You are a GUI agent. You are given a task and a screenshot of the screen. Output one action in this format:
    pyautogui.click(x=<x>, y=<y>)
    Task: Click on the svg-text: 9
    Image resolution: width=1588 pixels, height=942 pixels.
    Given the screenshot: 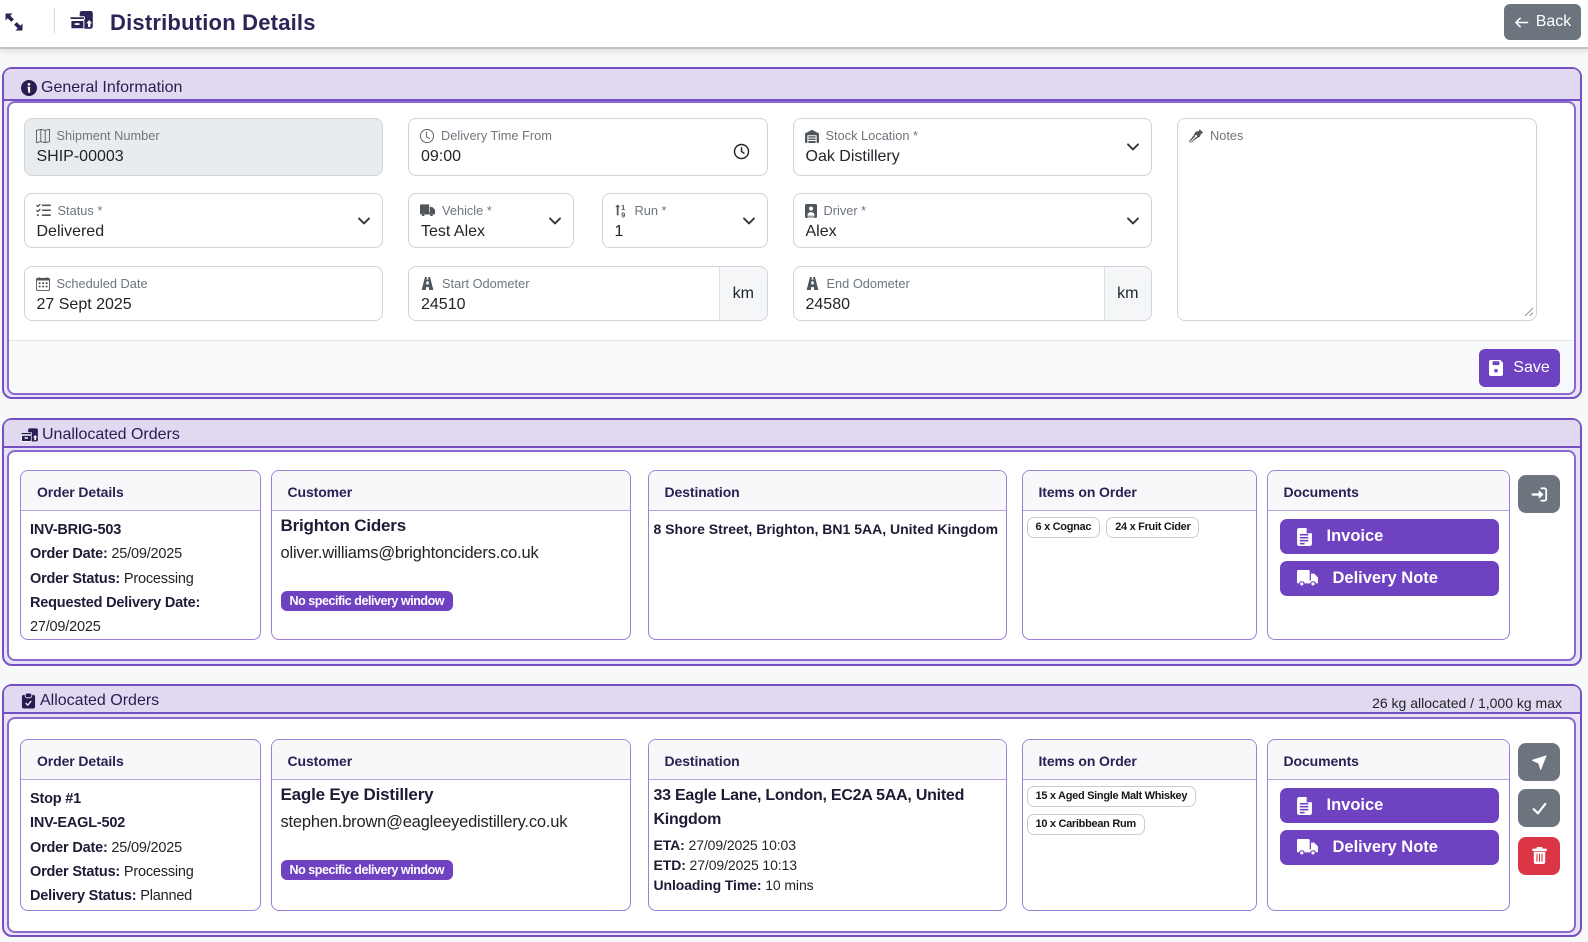 What is the action you would take?
    pyautogui.click(x=623, y=213)
    